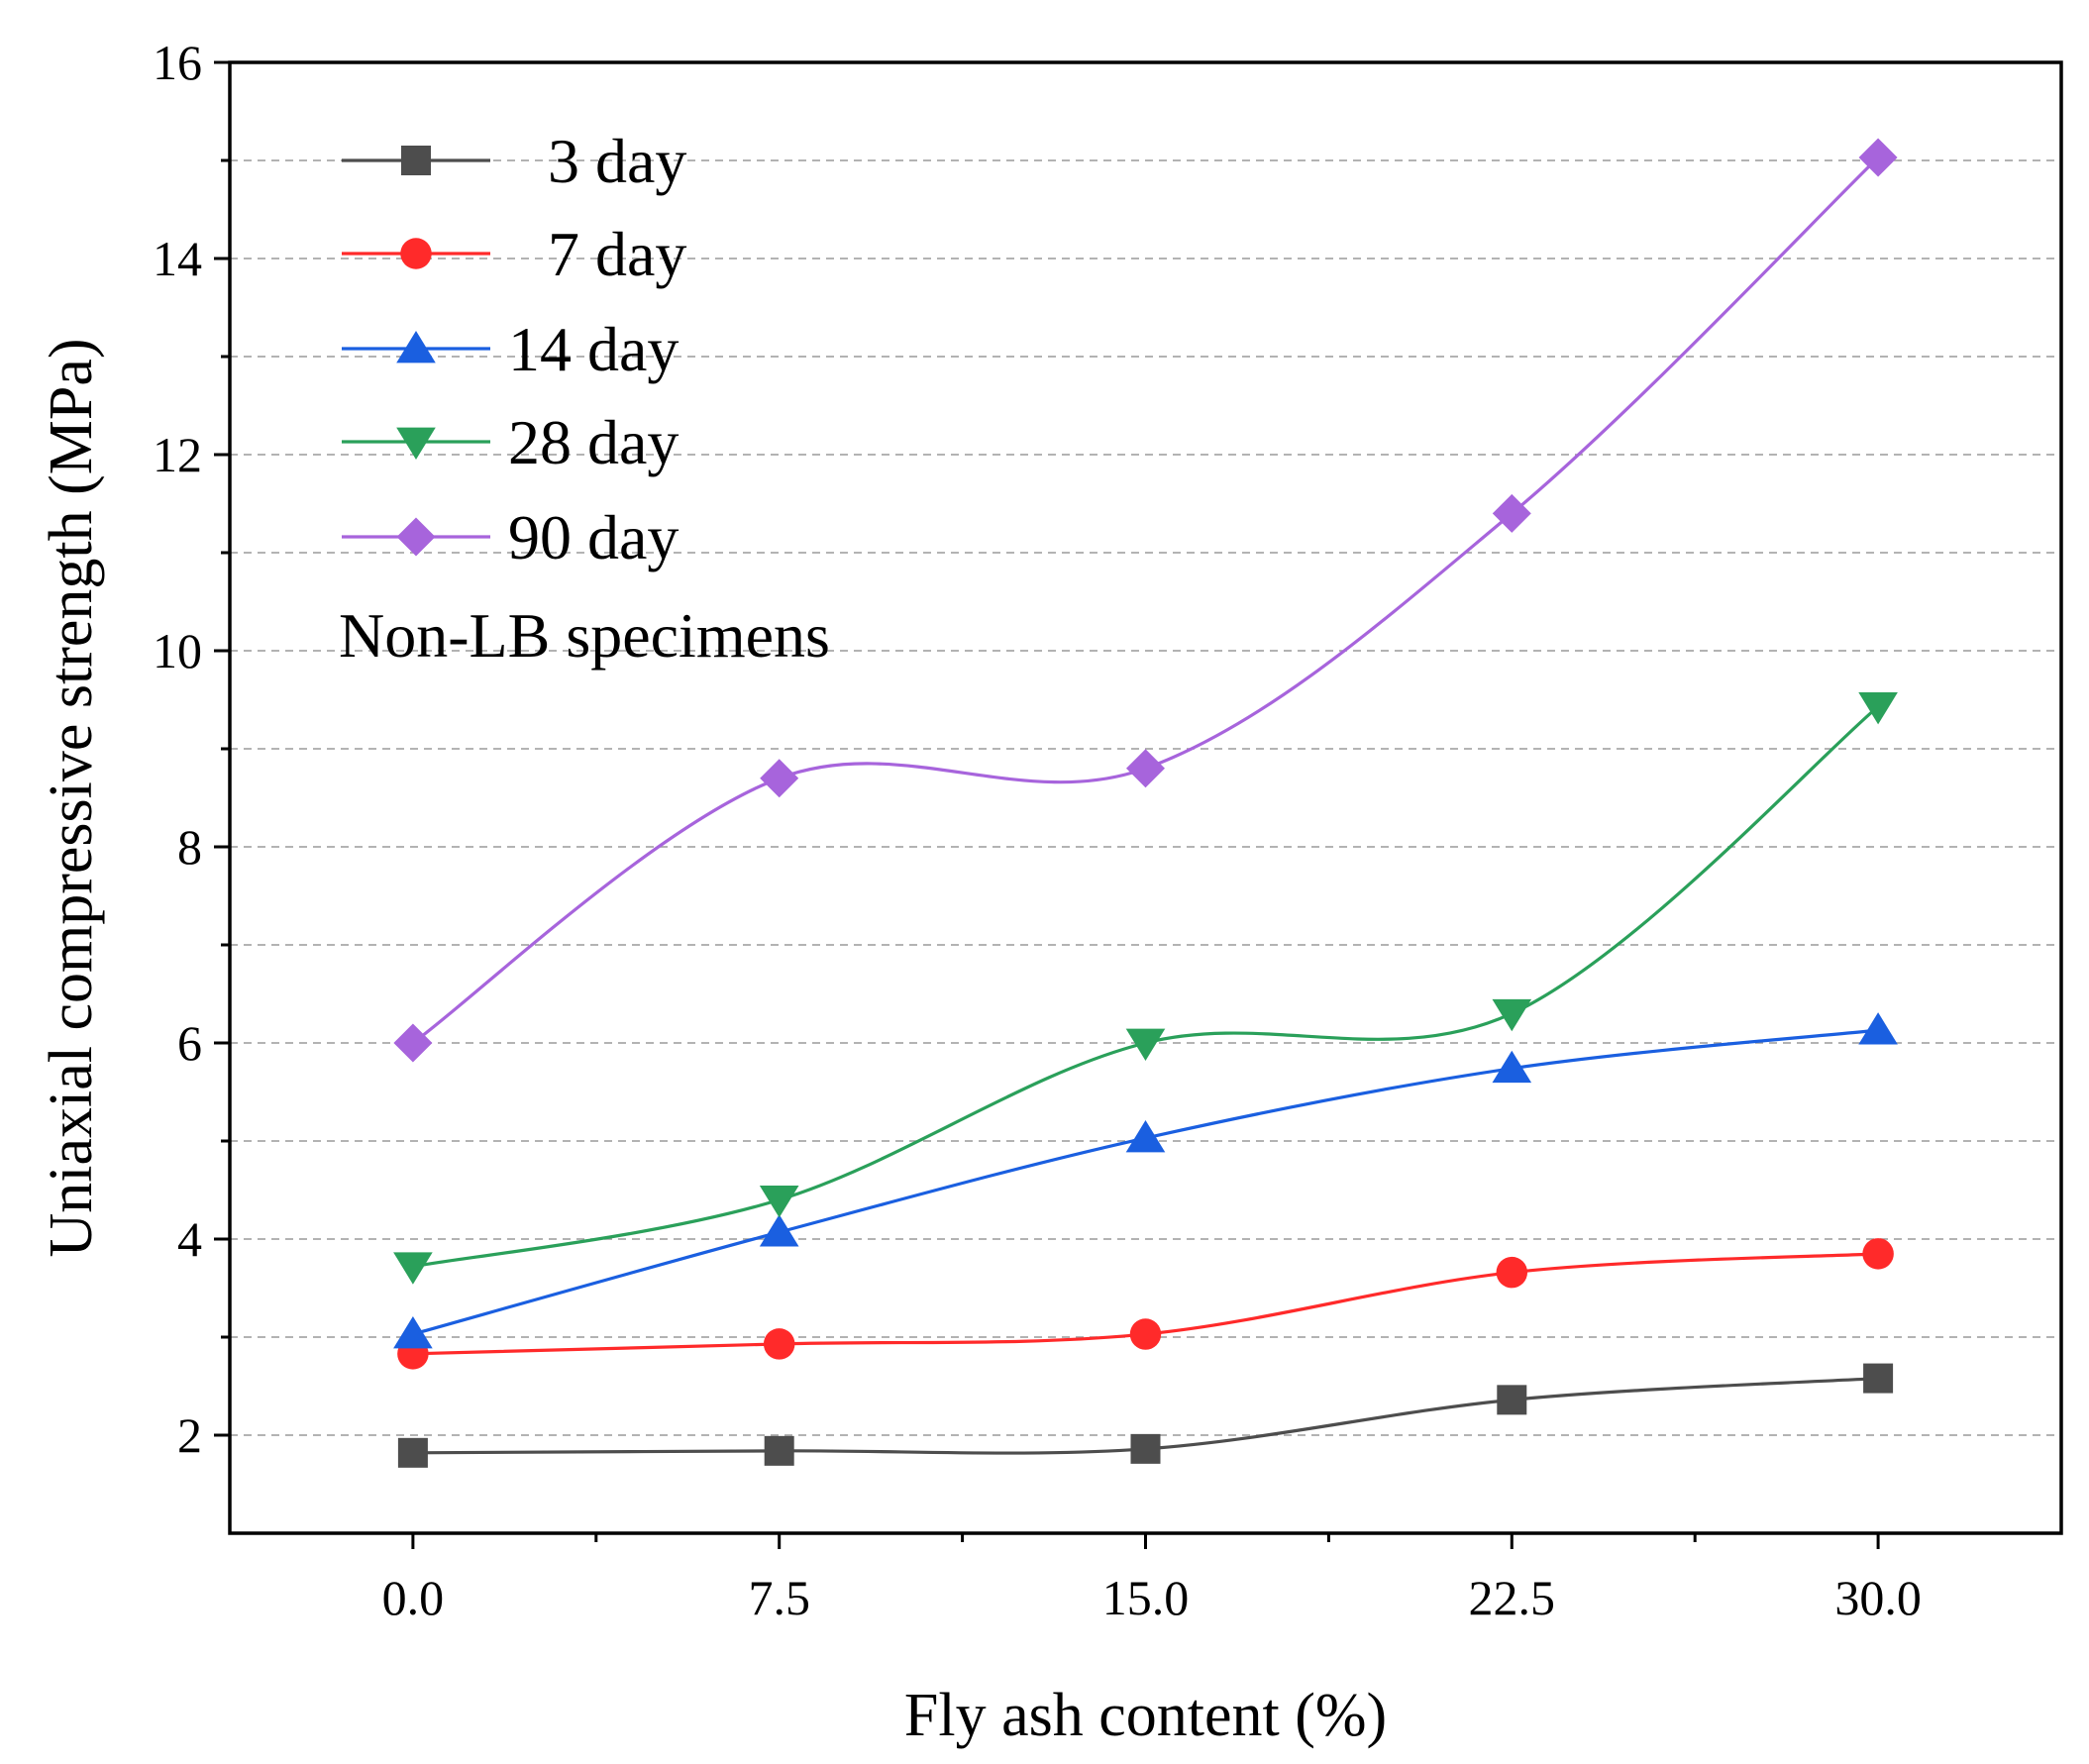 The image size is (2089, 1764). What do you see at coordinates (177, 63) in the screenshot?
I see `y-tick-label-16: 16` at bounding box center [177, 63].